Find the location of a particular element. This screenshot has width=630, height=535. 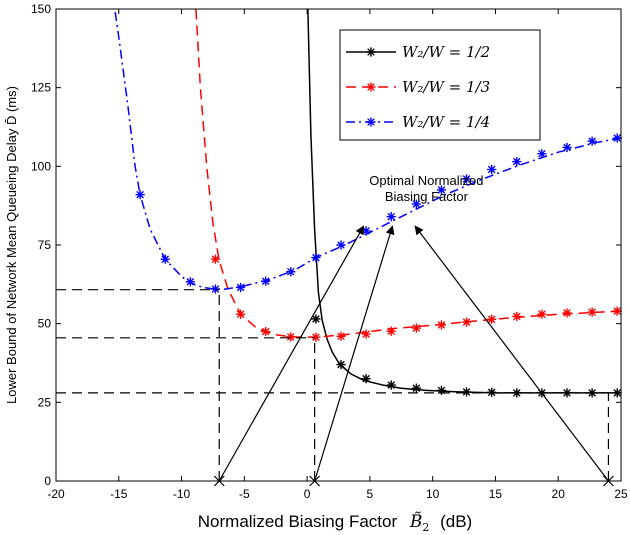

x-tick-label: -15 is located at coordinates (119, 494).